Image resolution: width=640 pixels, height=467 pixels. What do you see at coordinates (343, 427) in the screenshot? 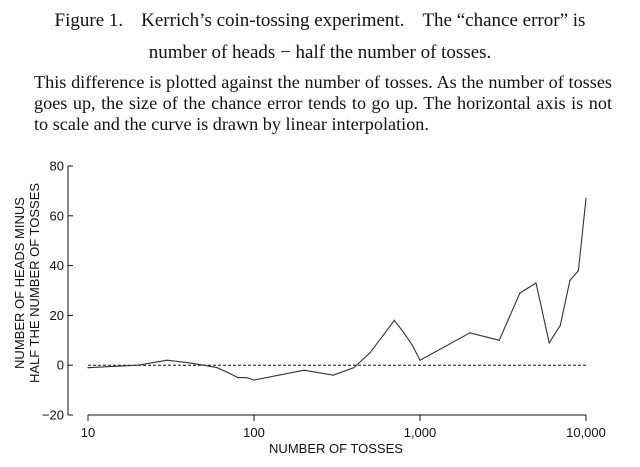
I see `x-axis-ticks: 10 100 1,000 10,000` at bounding box center [343, 427].